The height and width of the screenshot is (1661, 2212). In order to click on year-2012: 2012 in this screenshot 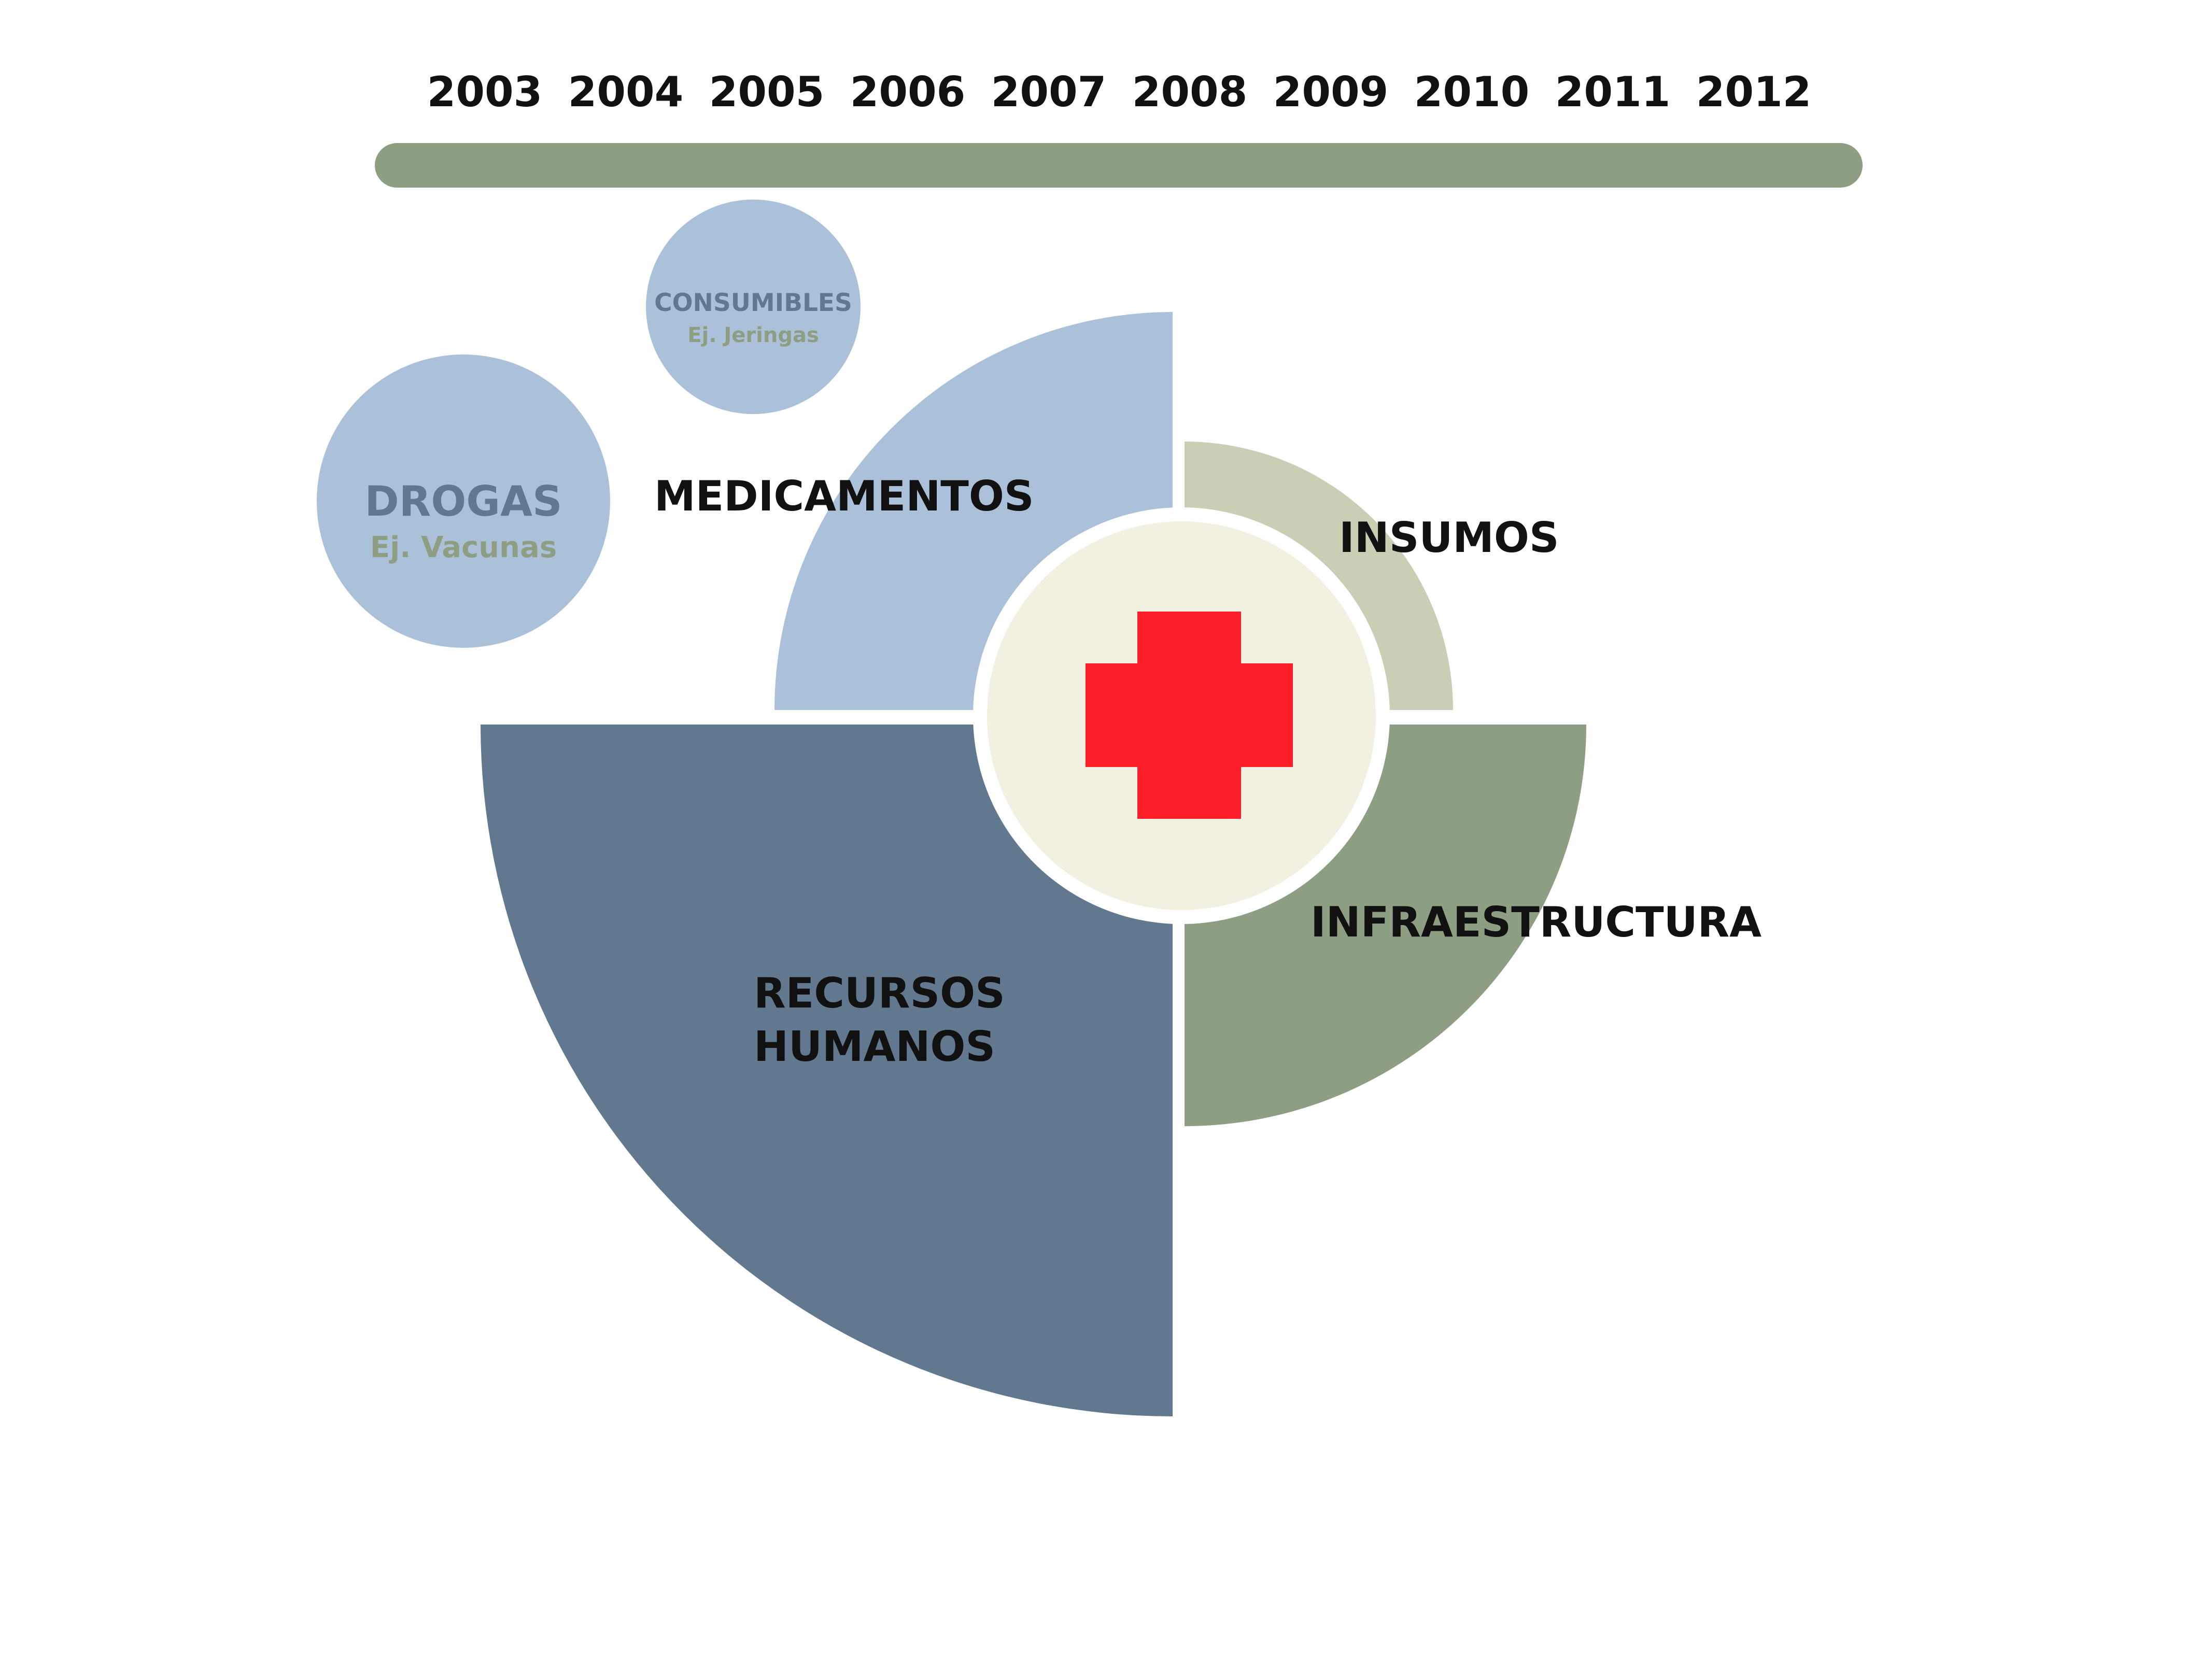, I will do `click(1754, 92)`.